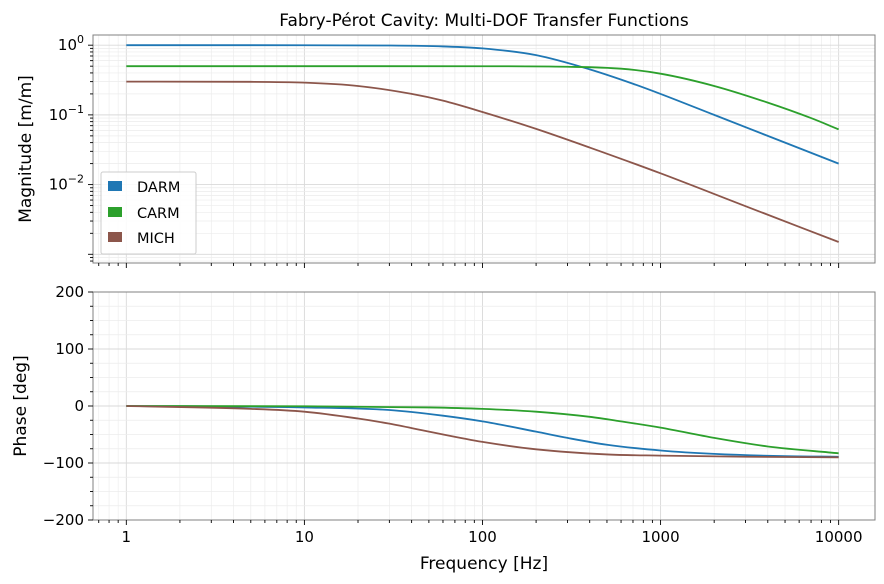 The image size is (884, 584). What do you see at coordinates (66, 183) in the screenshot?
I see `mag-y-tick-label: 10⁻²` at bounding box center [66, 183].